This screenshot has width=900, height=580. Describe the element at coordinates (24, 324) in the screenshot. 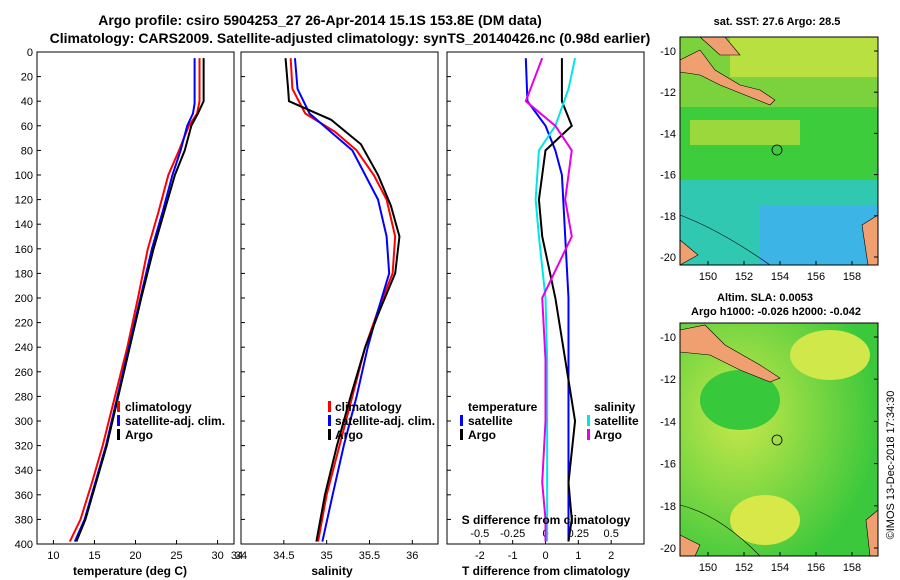

I see `y-tick-label: 220` at that location.